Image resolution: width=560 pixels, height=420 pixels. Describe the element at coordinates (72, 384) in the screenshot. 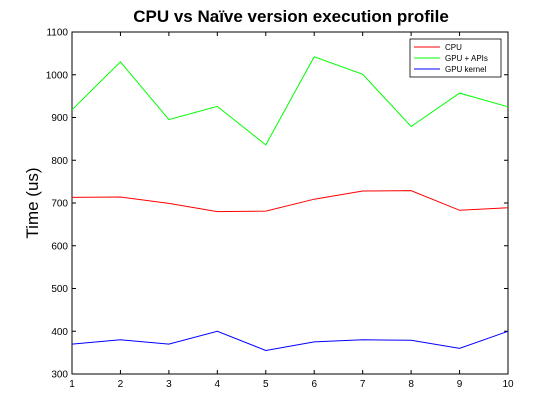

I see `x-tick-label: 1` at that location.